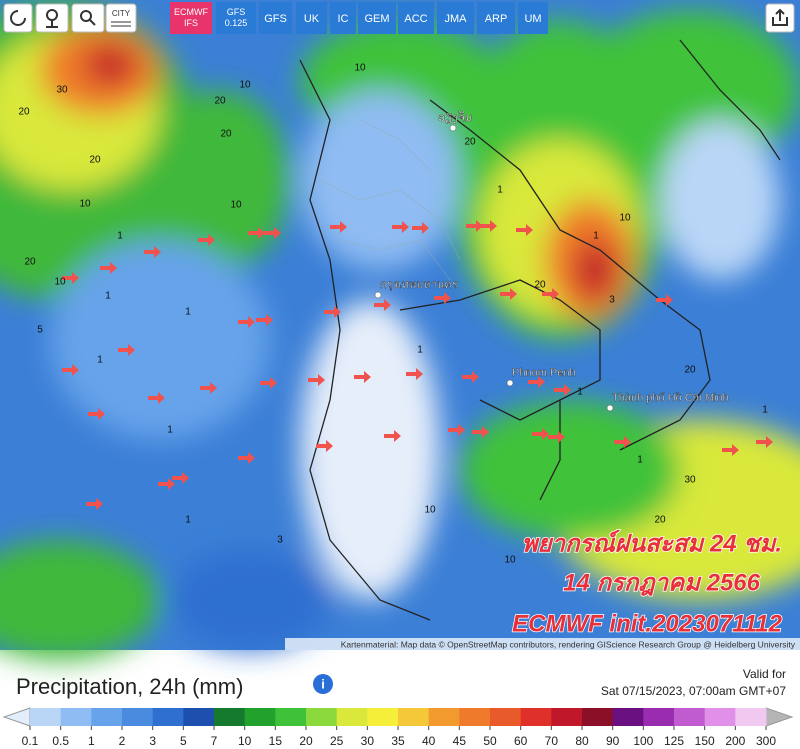 The width and height of the screenshot is (800, 749). What do you see at coordinates (521, 741) in the screenshot?
I see `scale-label: 60` at bounding box center [521, 741].